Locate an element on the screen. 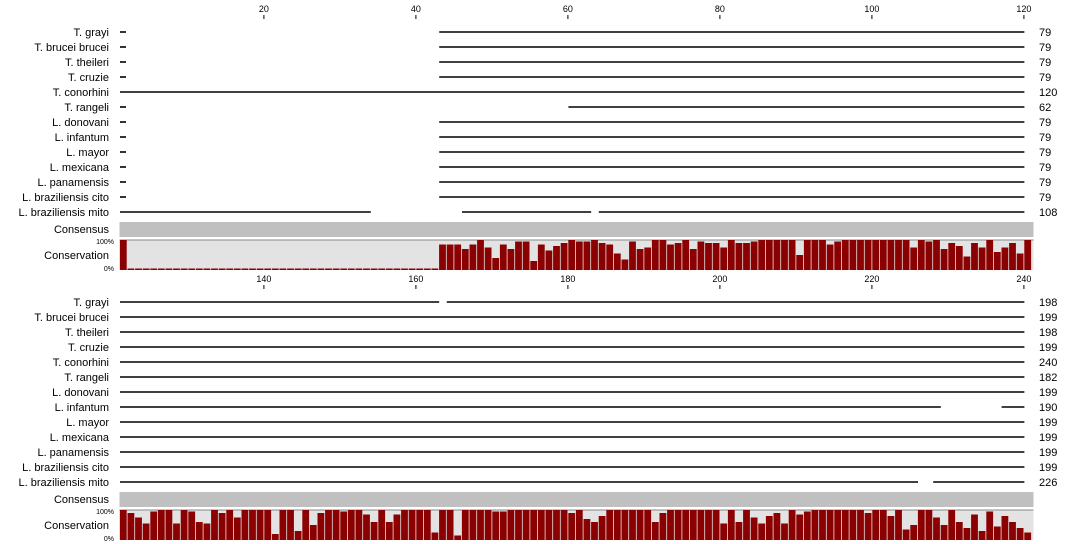  sequence-name: L. mayor is located at coordinates (87, 153).